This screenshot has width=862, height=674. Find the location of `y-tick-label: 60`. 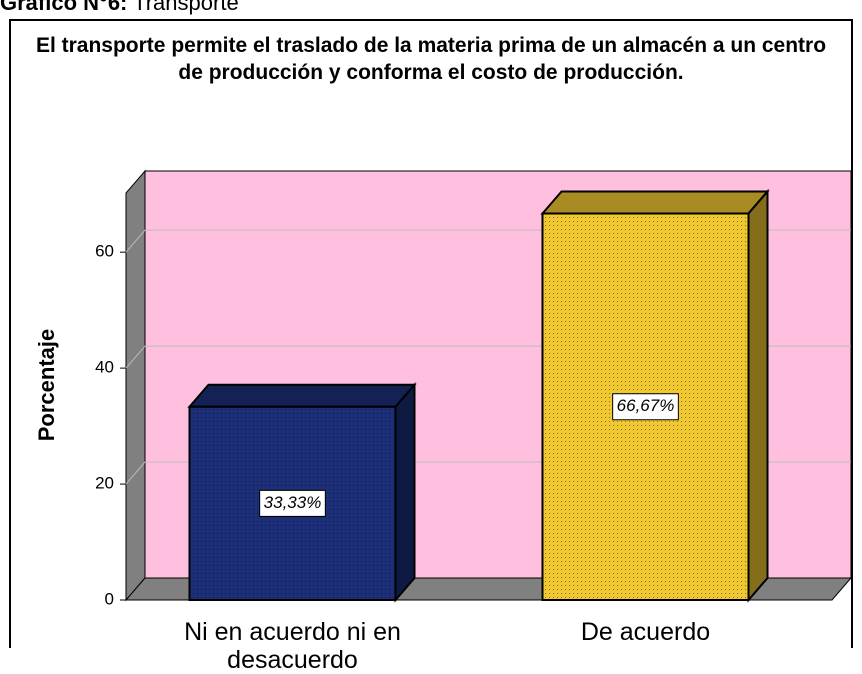

y-tick-label: 60 is located at coordinates (104, 251).